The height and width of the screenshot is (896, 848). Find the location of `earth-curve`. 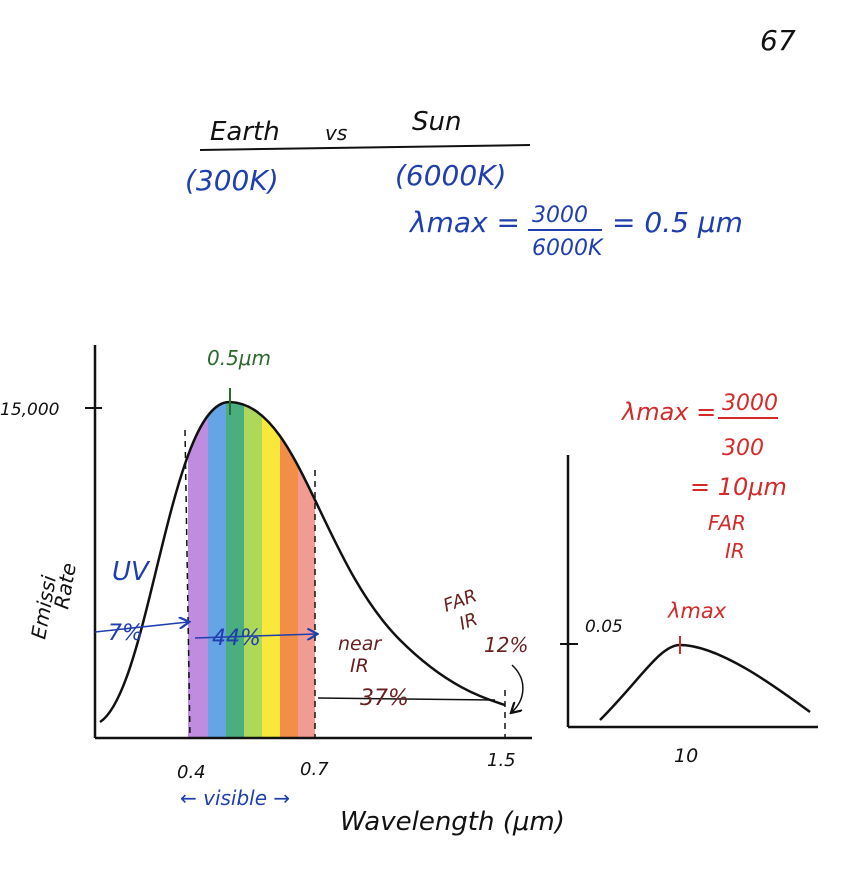

earth-curve is located at coordinates (705, 682).